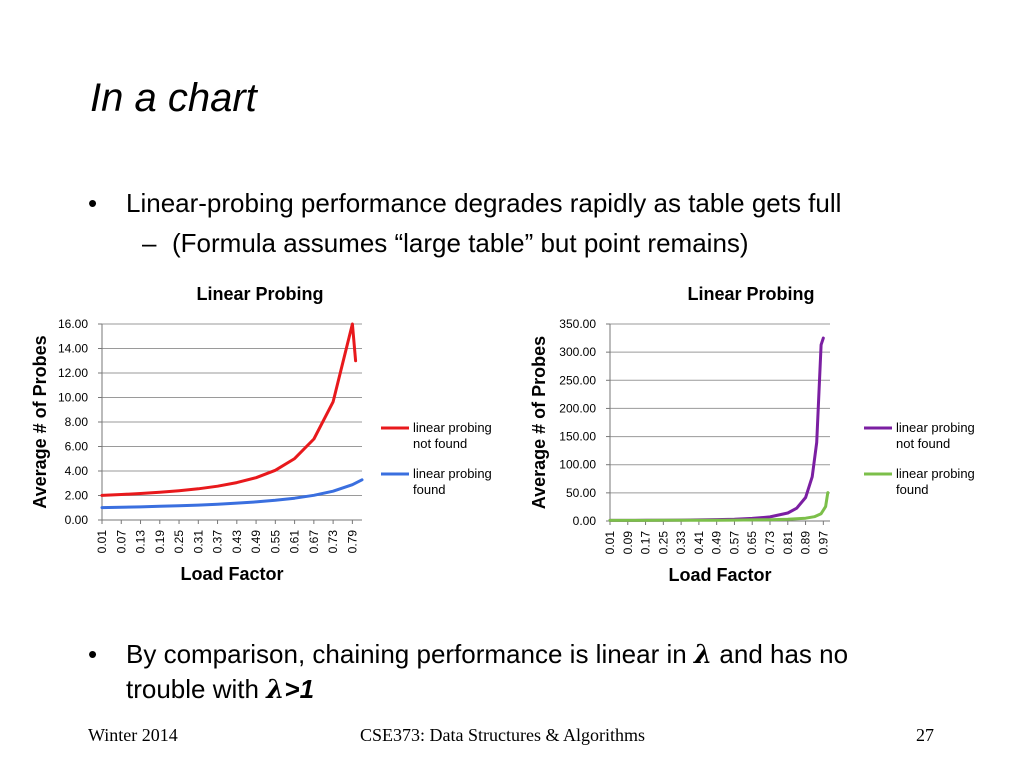 This screenshot has width=1024, height=768. What do you see at coordinates (198, 542) in the screenshot?
I see `x-tick-label: 0.31` at bounding box center [198, 542].